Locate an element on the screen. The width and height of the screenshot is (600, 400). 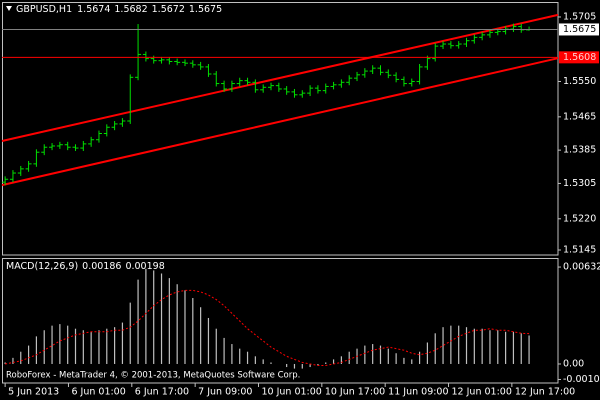
y-tick-label: 1.5550 is located at coordinates (579, 81).